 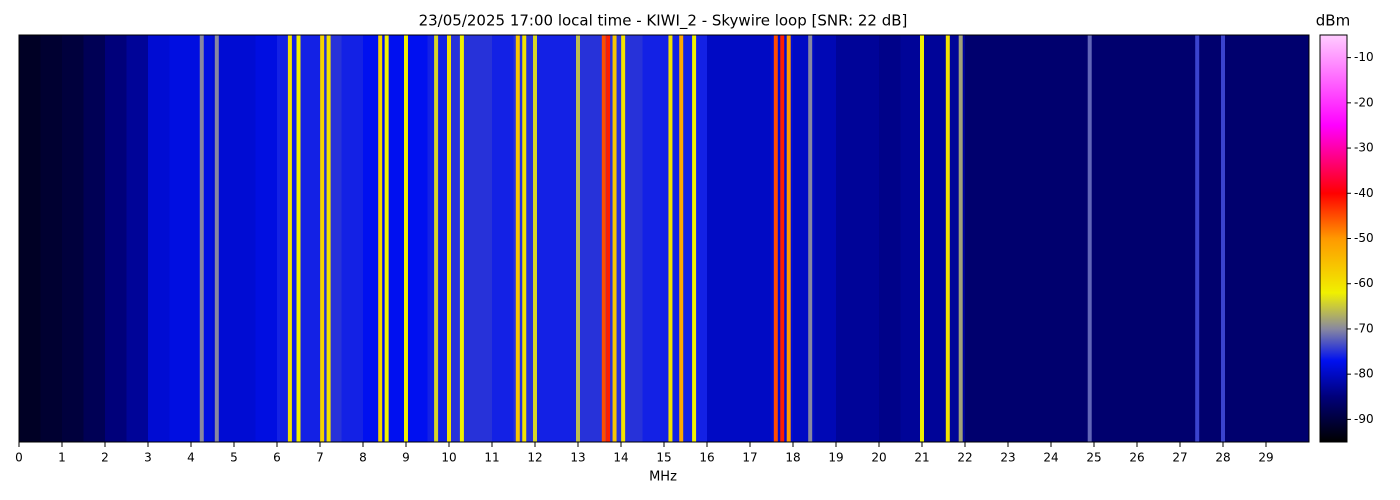 What do you see at coordinates (62, 458) in the screenshot?
I see `x-tick-label: 1` at bounding box center [62, 458].